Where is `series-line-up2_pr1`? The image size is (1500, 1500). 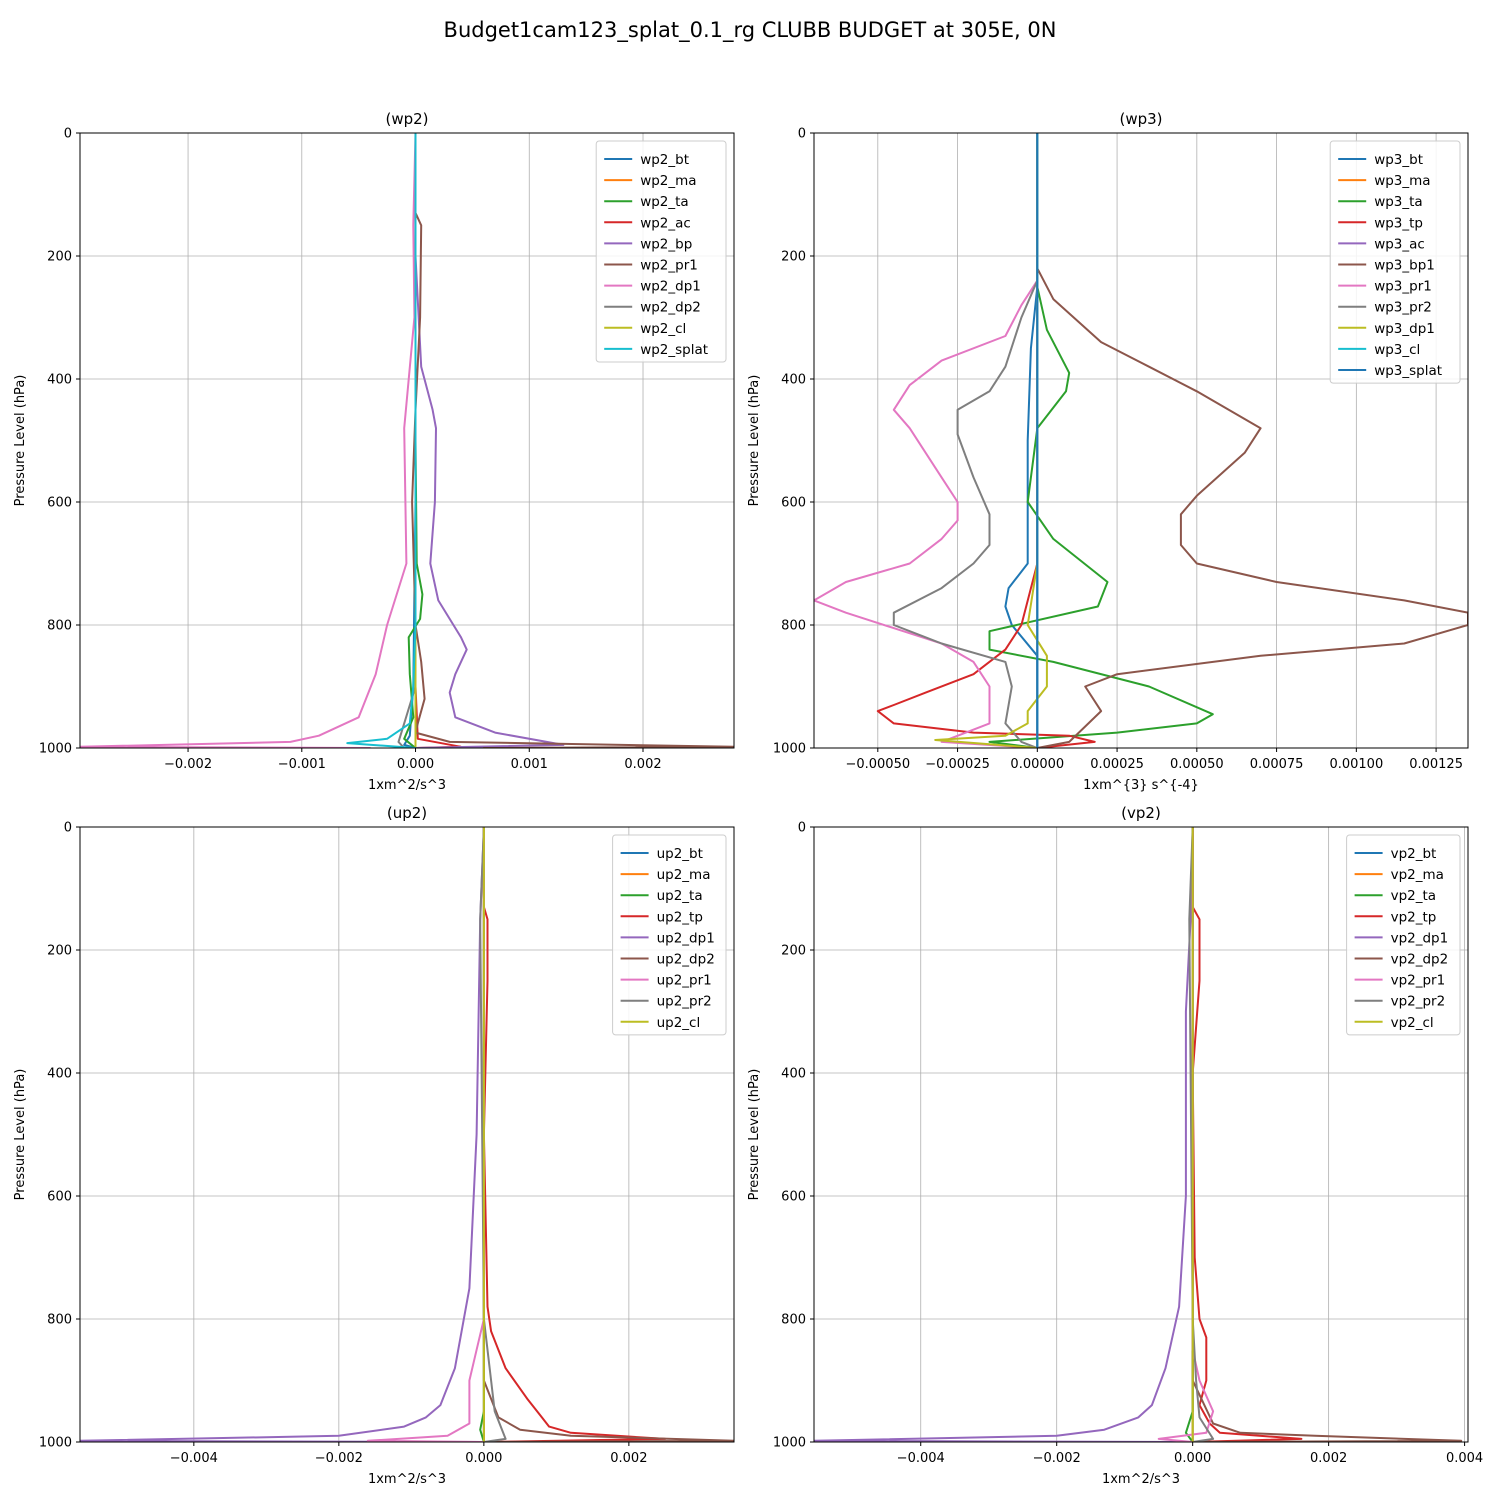 series-line-up2_pr1 is located at coordinates (425, 1134).